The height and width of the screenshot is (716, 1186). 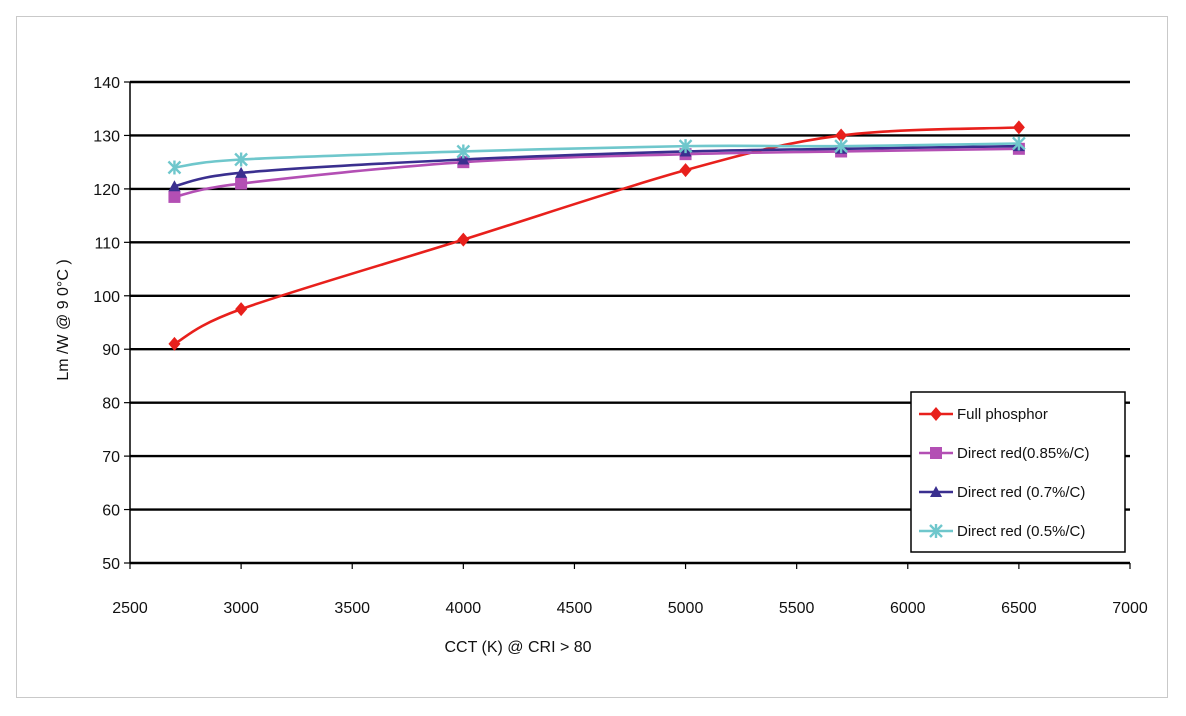 What do you see at coordinates (908, 608) in the screenshot?
I see `x-tick-label: 6000` at bounding box center [908, 608].